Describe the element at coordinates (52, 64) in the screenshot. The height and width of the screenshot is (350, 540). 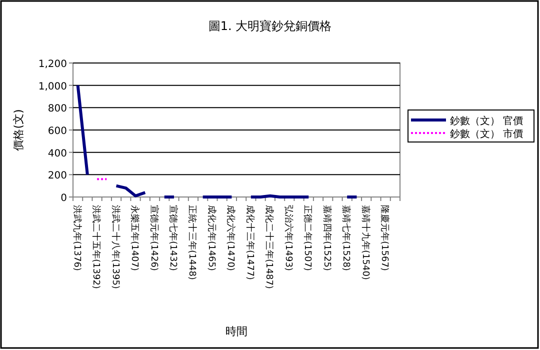
I see `y-tick-label: 1,200` at that location.